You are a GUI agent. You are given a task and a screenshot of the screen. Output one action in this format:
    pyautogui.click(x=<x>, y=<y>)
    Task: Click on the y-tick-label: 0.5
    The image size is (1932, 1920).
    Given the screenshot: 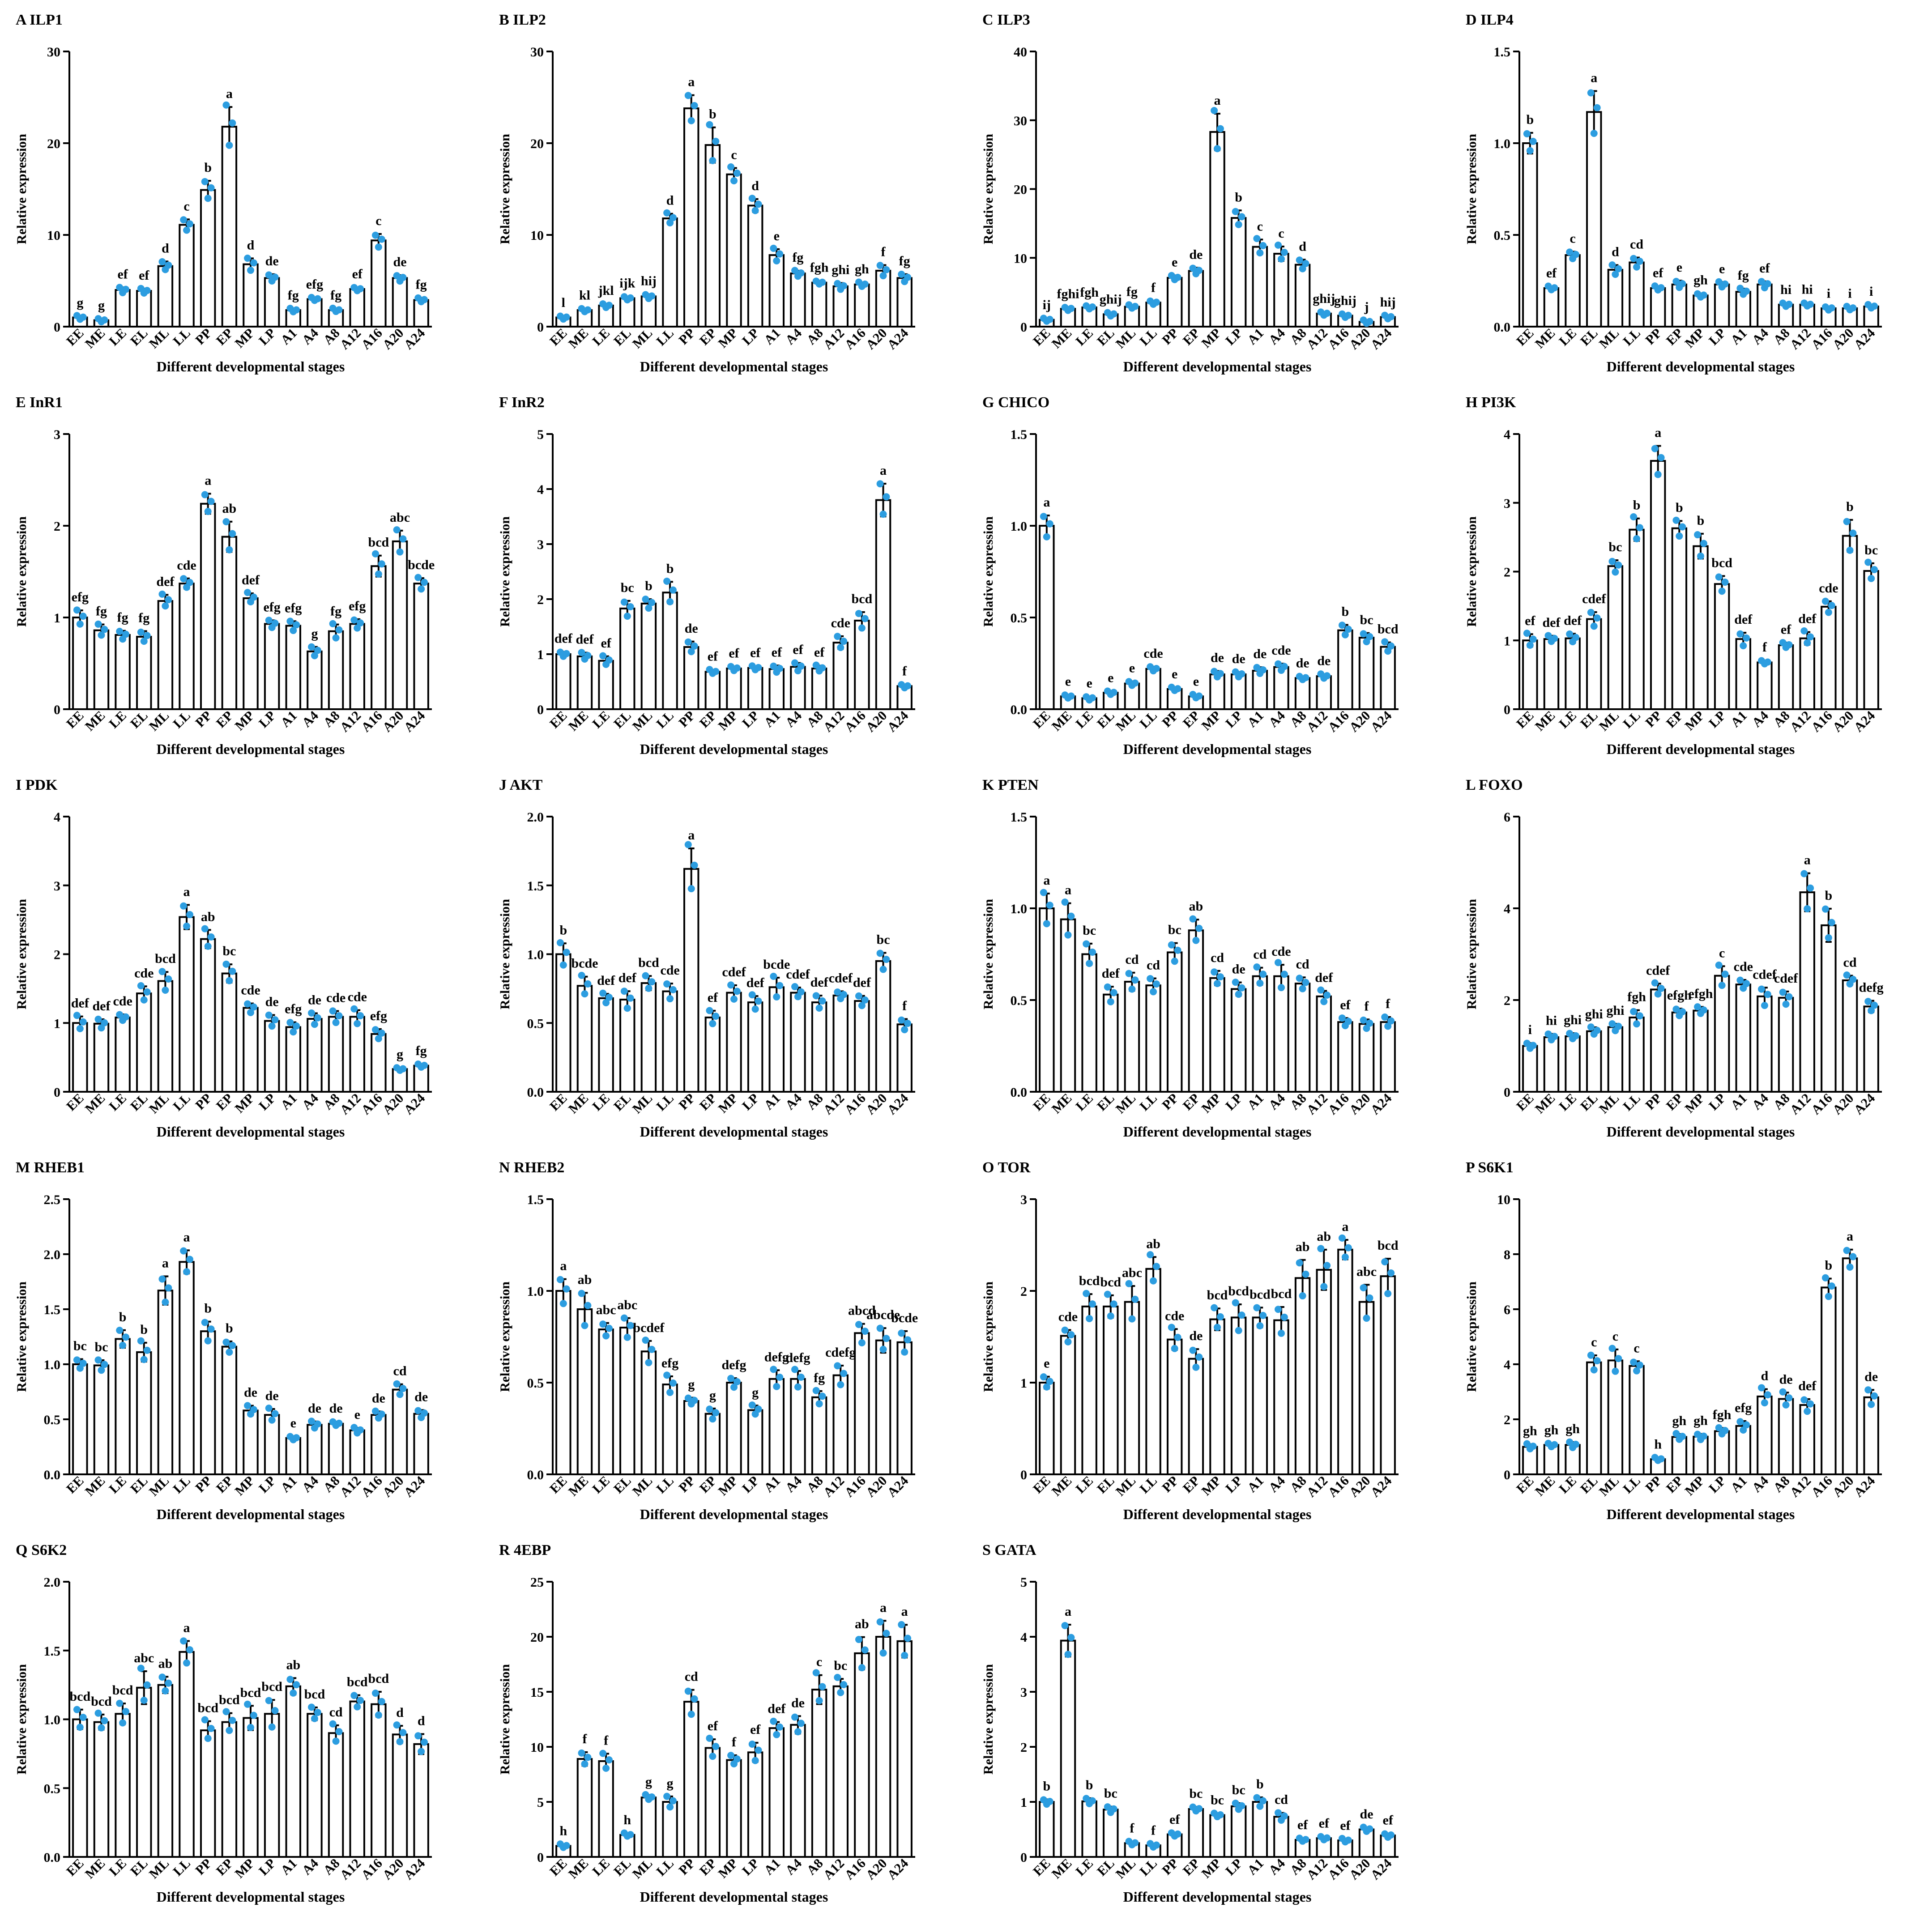 What is the action you would take?
    pyautogui.click(x=52, y=1420)
    